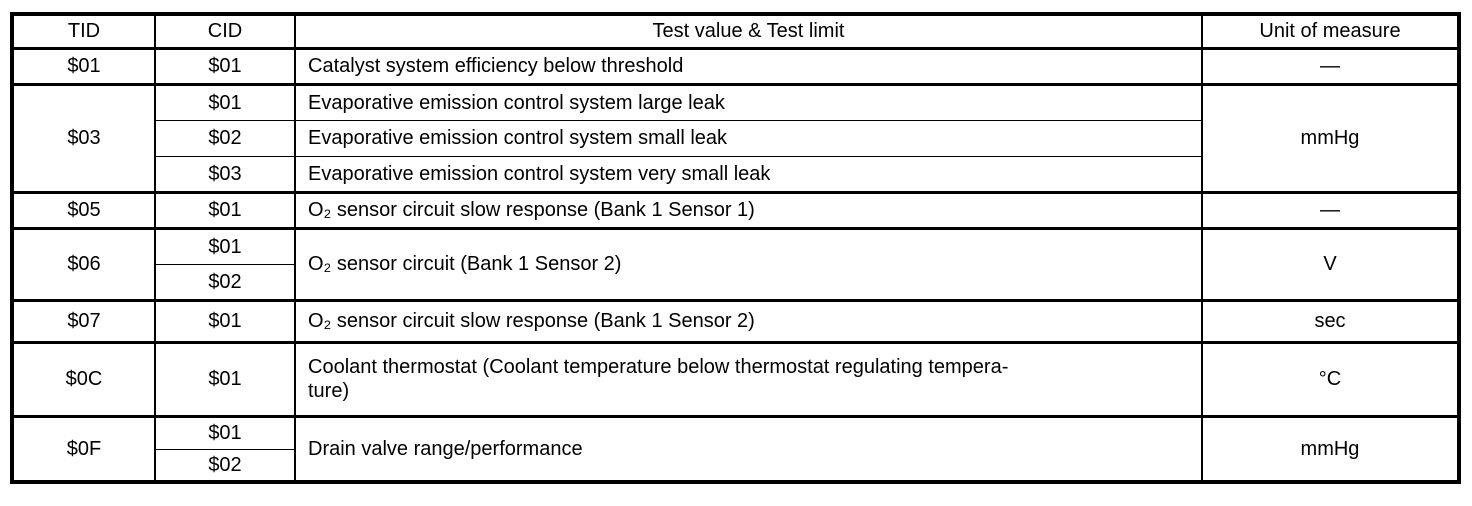  I want to click on header-cid: CID, so click(225, 31).